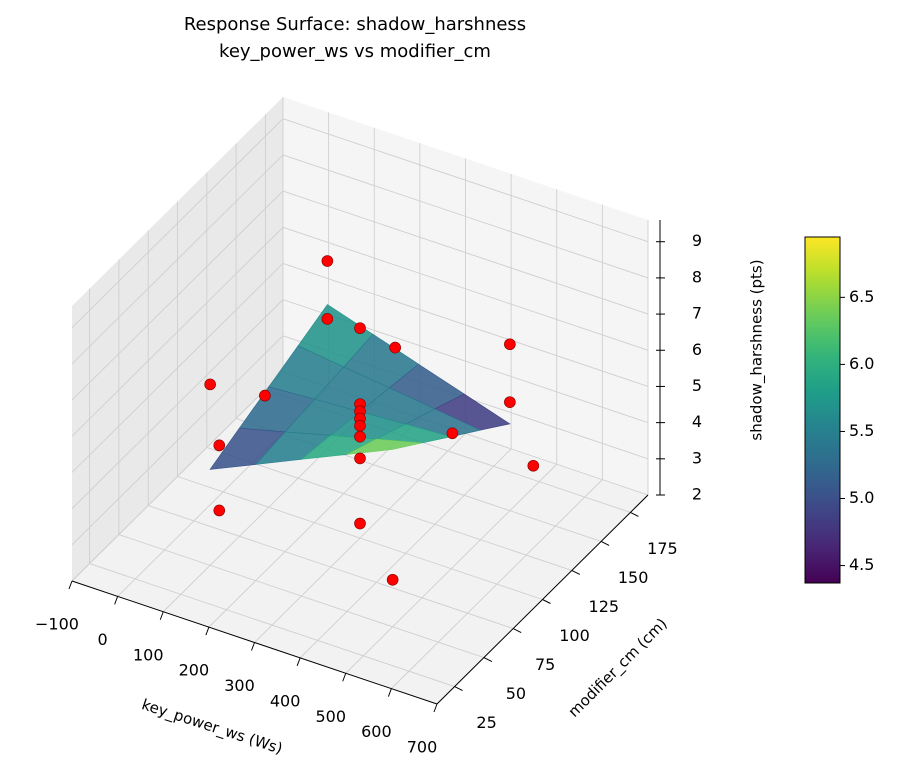 The image size is (902, 774). What do you see at coordinates (861, 564) in the screenshot?
I see `colorbar-tick-label: 4.5` at bounding box center [861, 564].